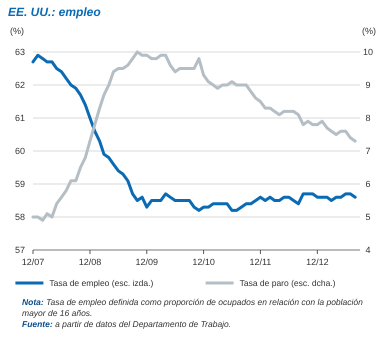  I want to click on y2-tick-label: 10, so click(368, 52).